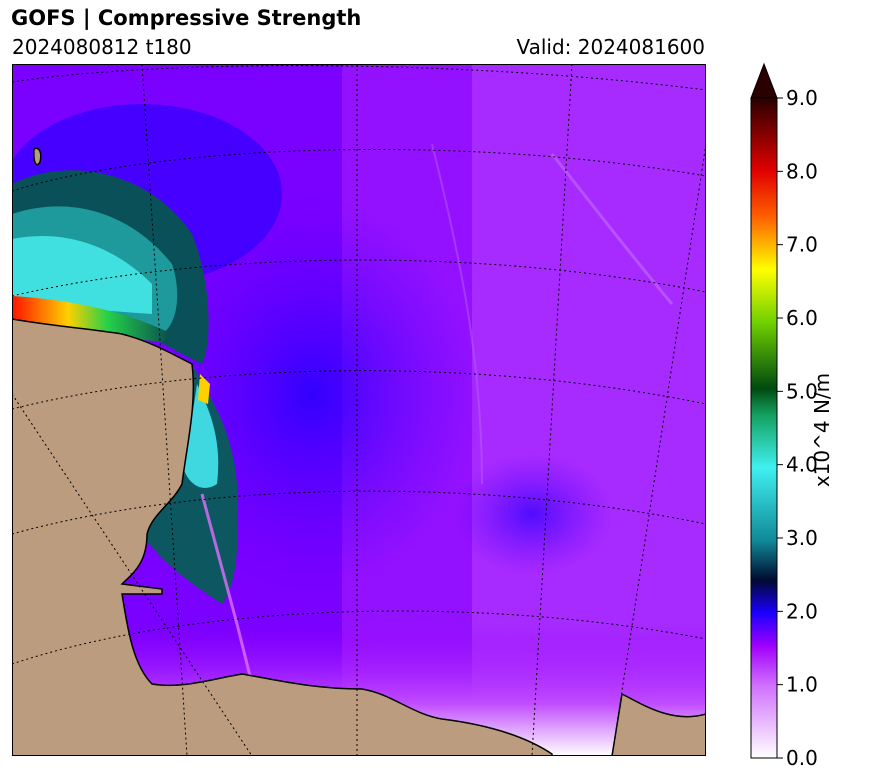 This screenshot has width=869, height=781. Describe the element at coordinates (802, 98) in the screenshot. I see `colorbar-tick-label: 9.0` at that location.